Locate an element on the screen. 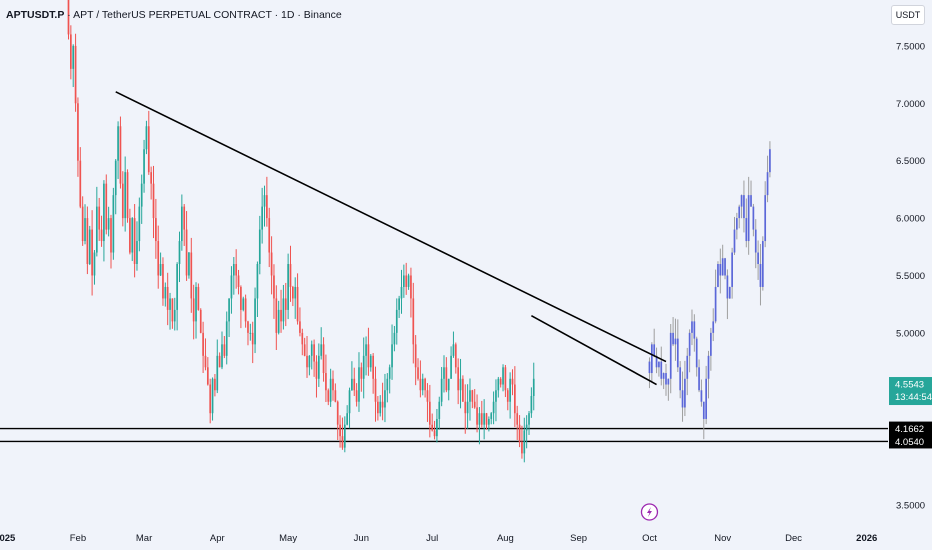 The image size is (932, 550). level-price-label: 4.0540 is located at coordinates (909, 442).